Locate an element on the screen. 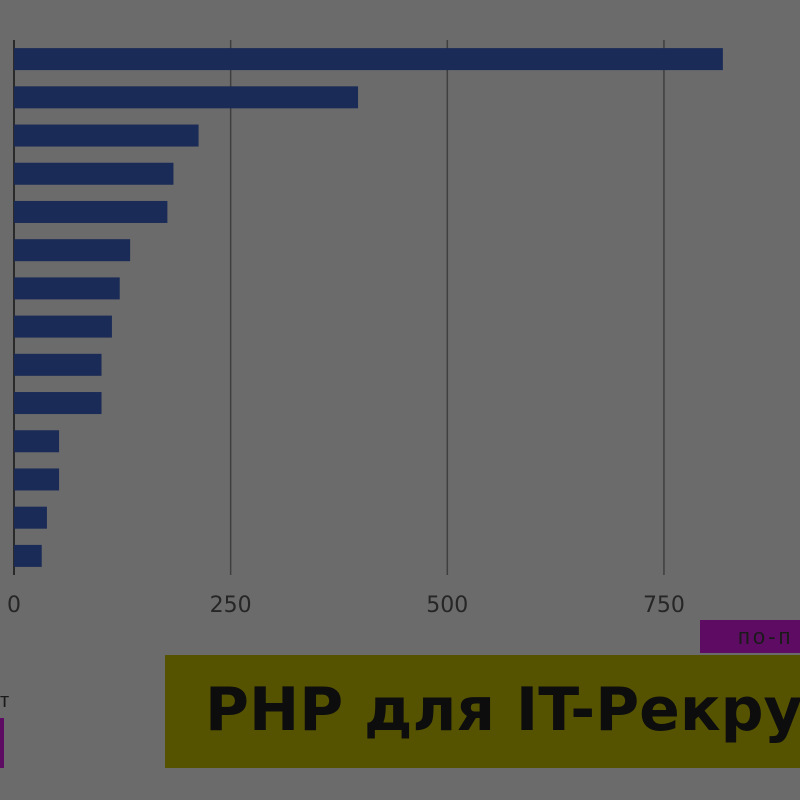 This screenshot has width=800, height=800. x-tick-label: 500 is located at coordinates (447, 605).